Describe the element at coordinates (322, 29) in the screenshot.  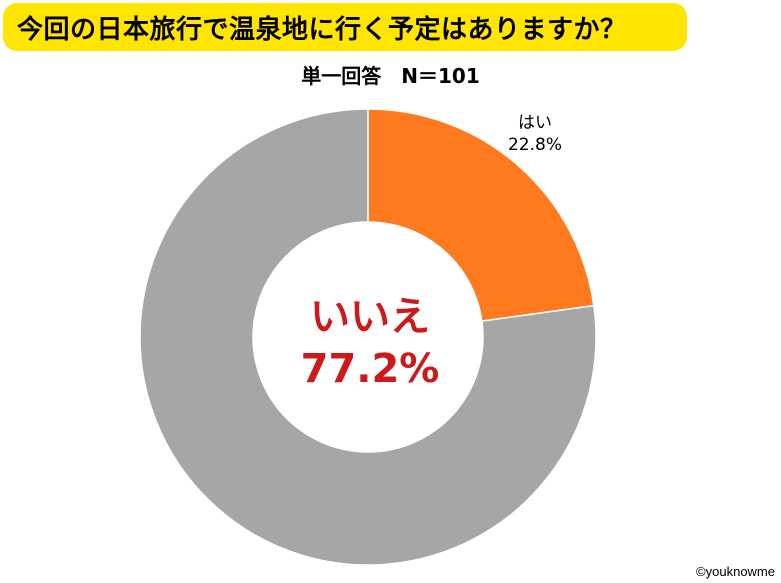
I see `chart-title: 今回の日本旅行で温泉地に行く予定はありますか？` at that location.